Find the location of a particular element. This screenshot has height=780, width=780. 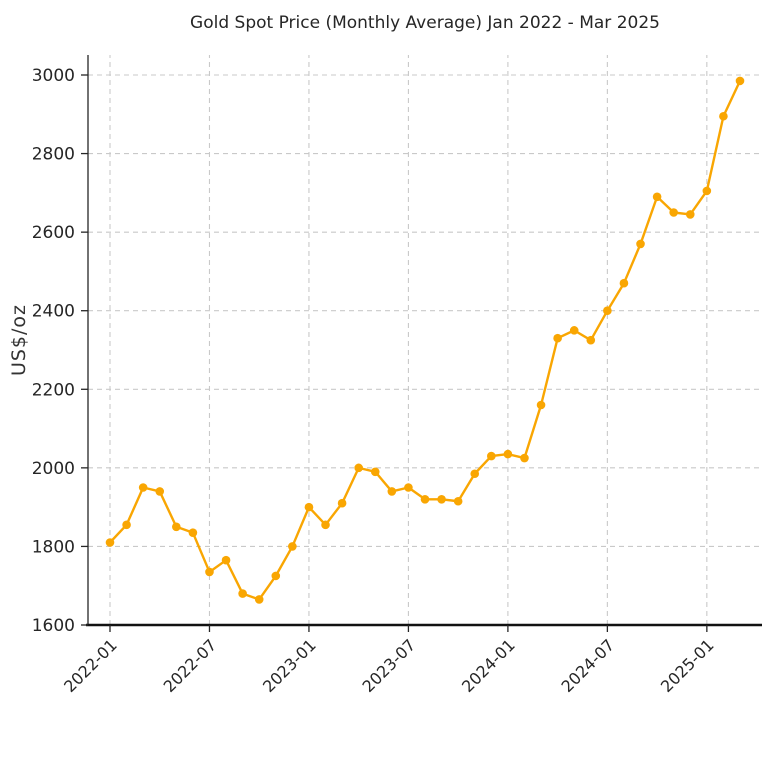

y-tick-label: 1800 is located at coordinates (53, 547).